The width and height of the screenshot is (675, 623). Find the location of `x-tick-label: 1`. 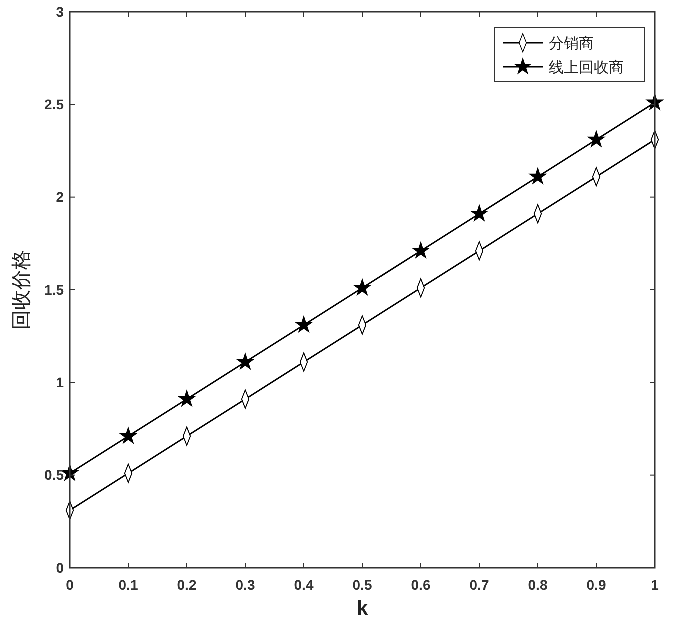

x-tick-label: 1 is located at coordinates (655, 585).